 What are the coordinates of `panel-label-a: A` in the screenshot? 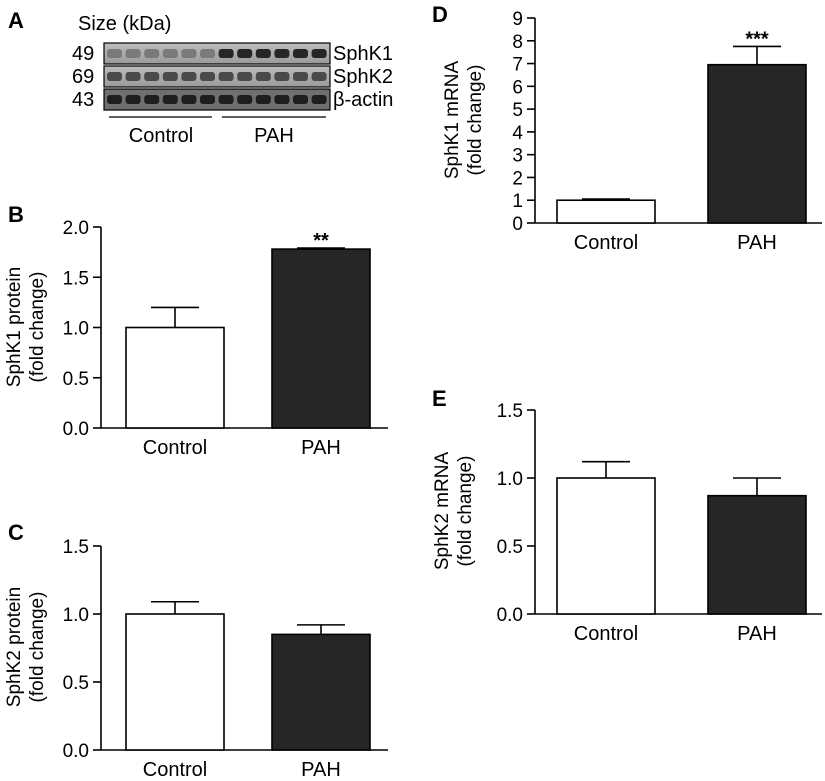 It's located at (16, 20).